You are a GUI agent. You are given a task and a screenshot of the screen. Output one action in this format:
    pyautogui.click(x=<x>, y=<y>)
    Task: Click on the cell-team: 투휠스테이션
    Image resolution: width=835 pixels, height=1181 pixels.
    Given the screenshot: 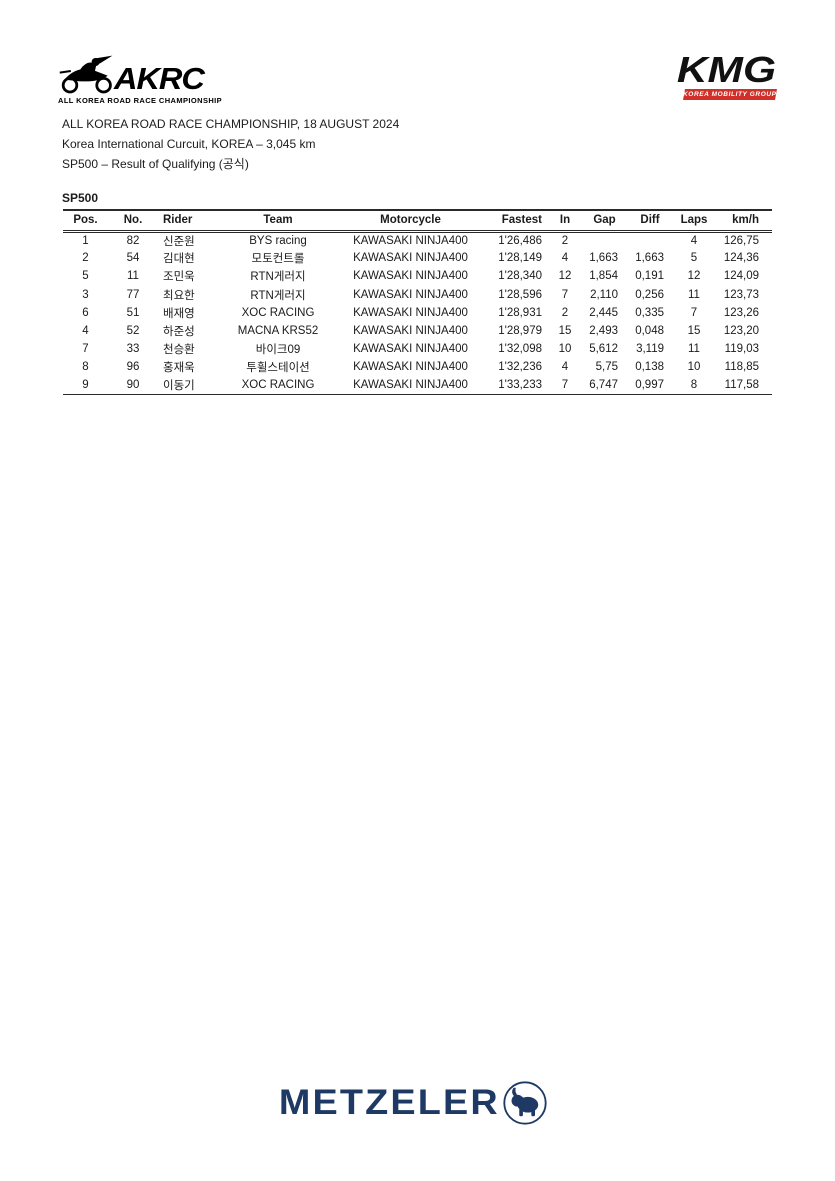 What is the action you would take?
    pyautogui.click(x=278, y=368)
    